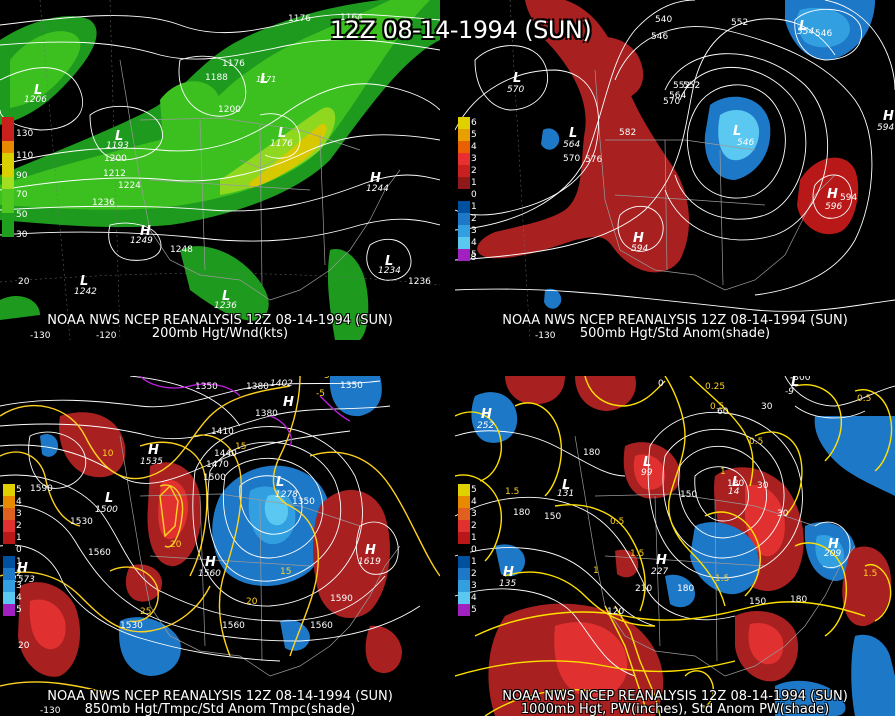 This screenshot has width=895, height=716. Describe the element at coordinates (615, 612) in the screenshot. I see `svg-text: 120` at that location.